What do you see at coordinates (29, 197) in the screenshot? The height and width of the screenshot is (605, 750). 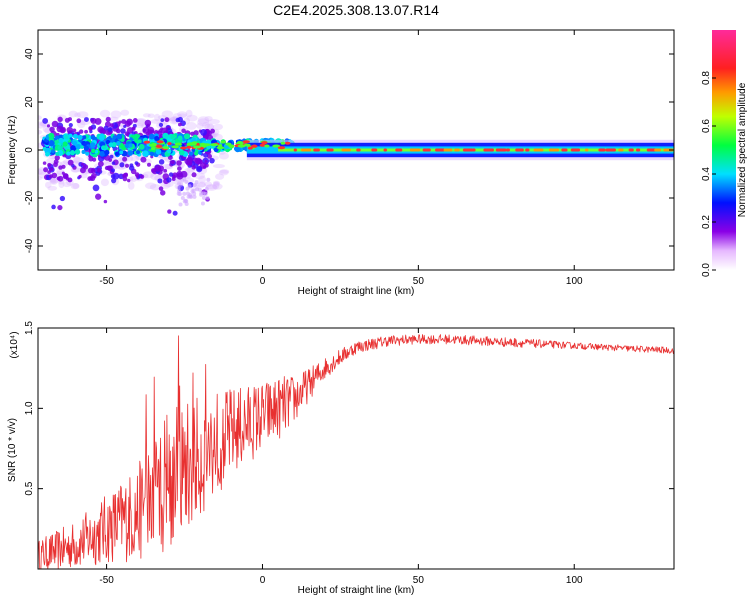 I see `spectrogram-y-tick-label: -20` at bounding box center [29, 197].